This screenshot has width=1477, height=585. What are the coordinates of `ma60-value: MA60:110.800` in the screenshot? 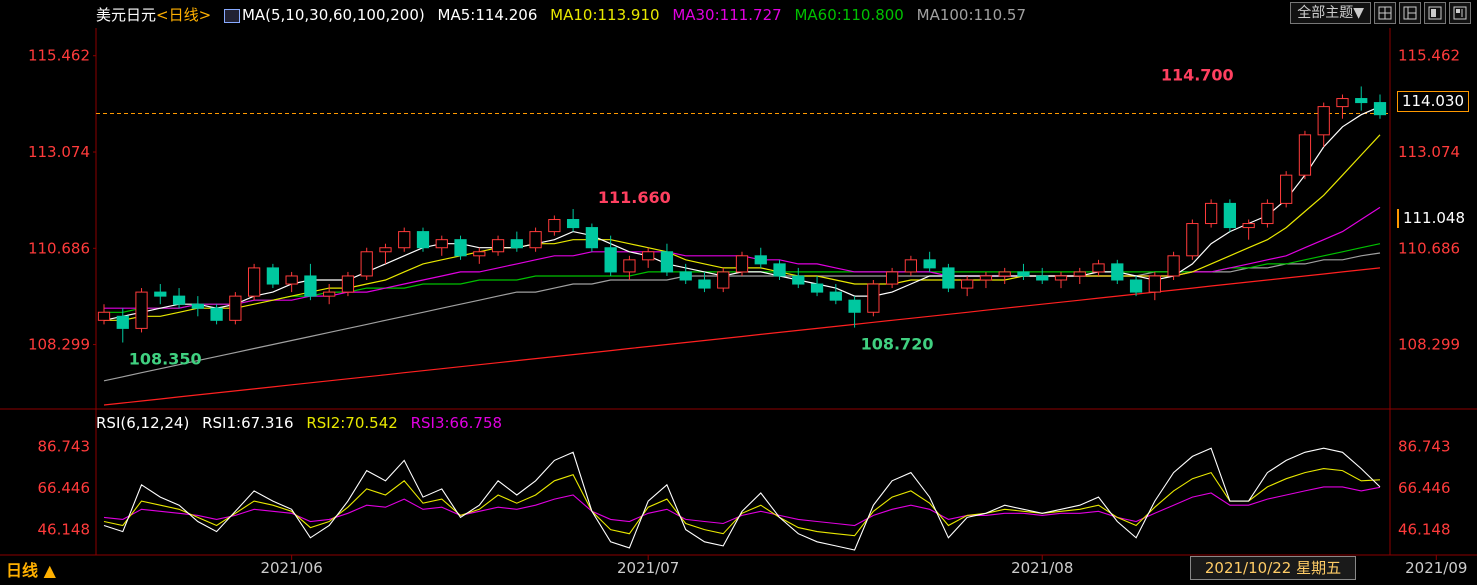 It's located at (849, 15).